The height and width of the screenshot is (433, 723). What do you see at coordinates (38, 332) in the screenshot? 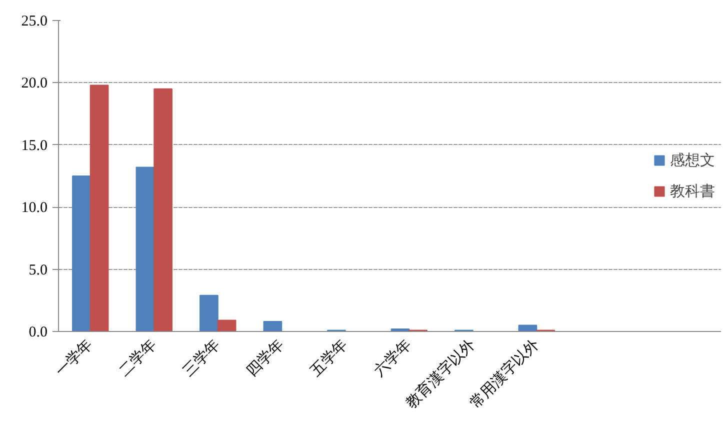
I see `y-tick-label: 0.0` at bounding box center [38, 332].